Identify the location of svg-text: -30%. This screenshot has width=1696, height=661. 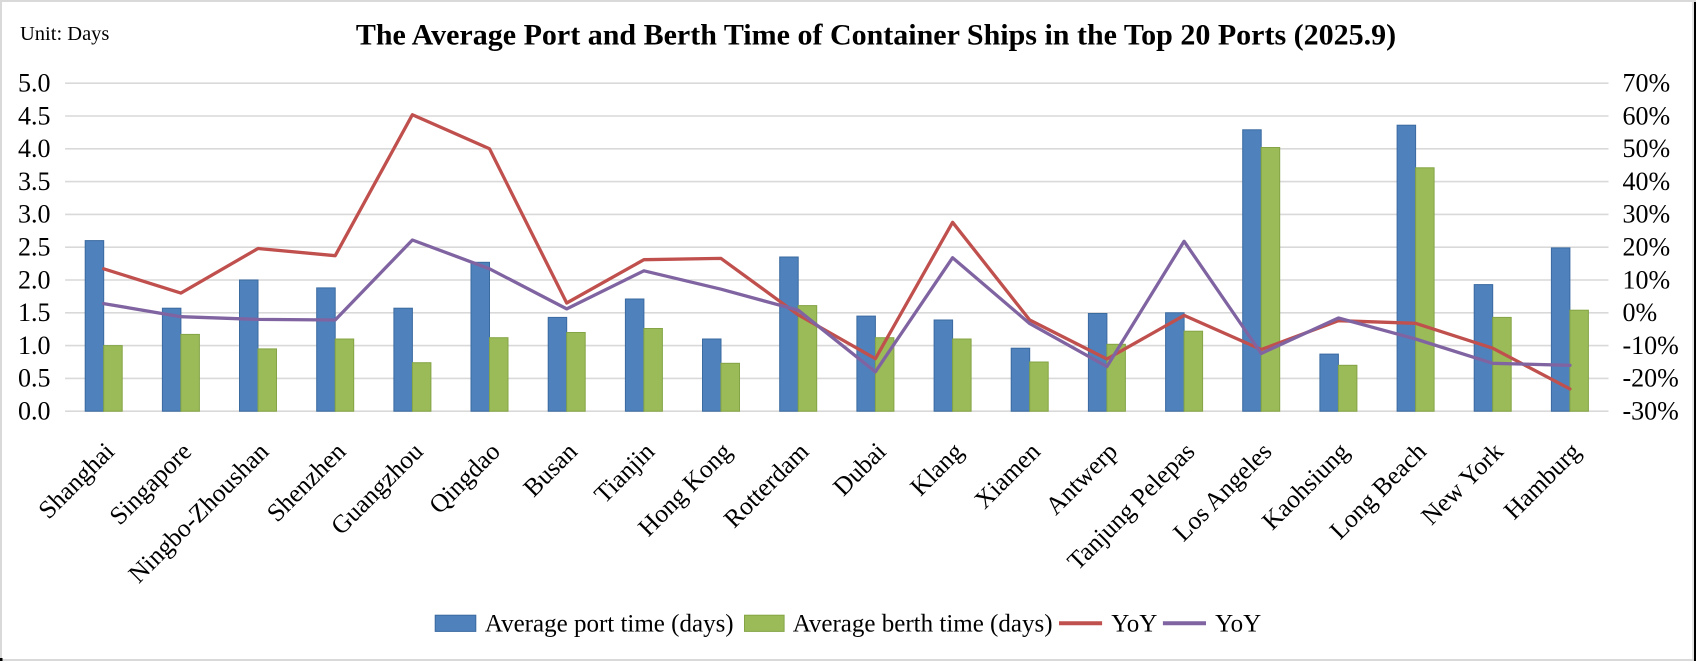
(1651, 411).